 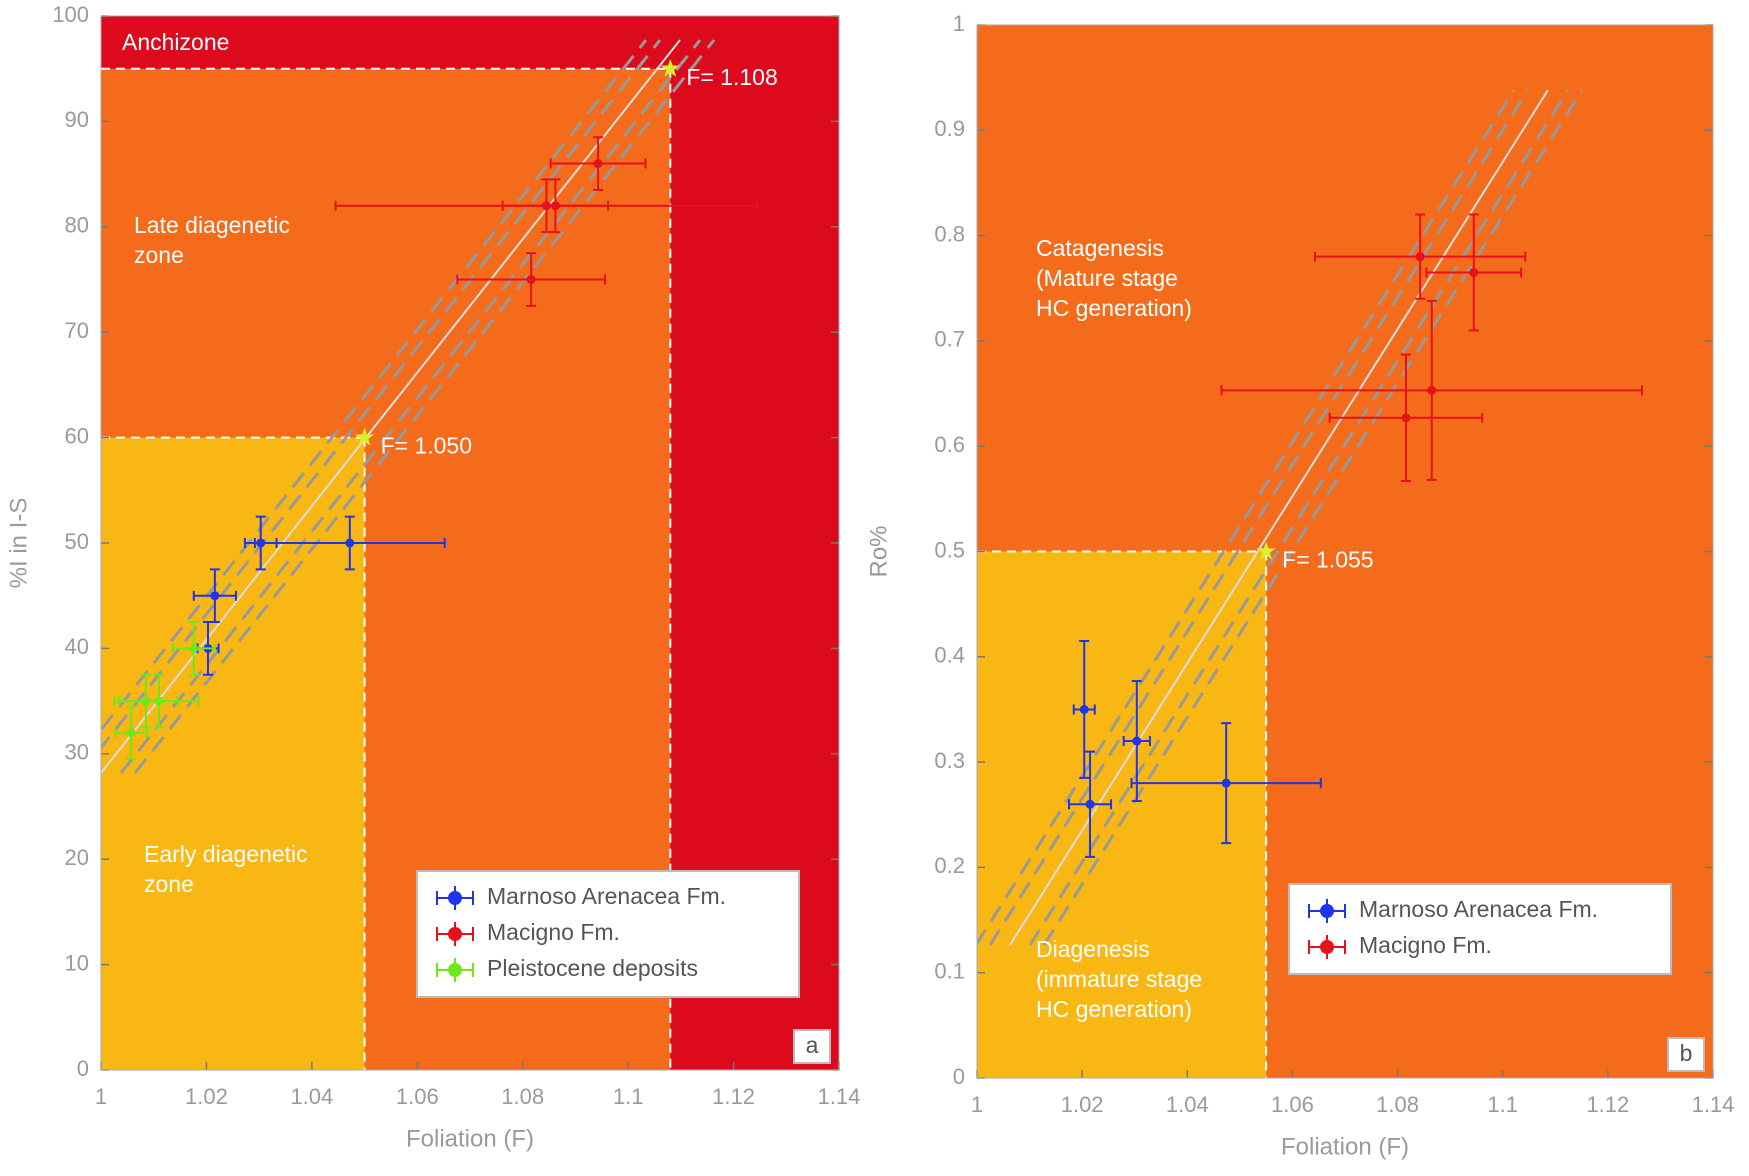 What do you see at coordinates (878, 551) in the screenshot?
I see `y-axis-label: Ro%` at bounding box center [878, 551].